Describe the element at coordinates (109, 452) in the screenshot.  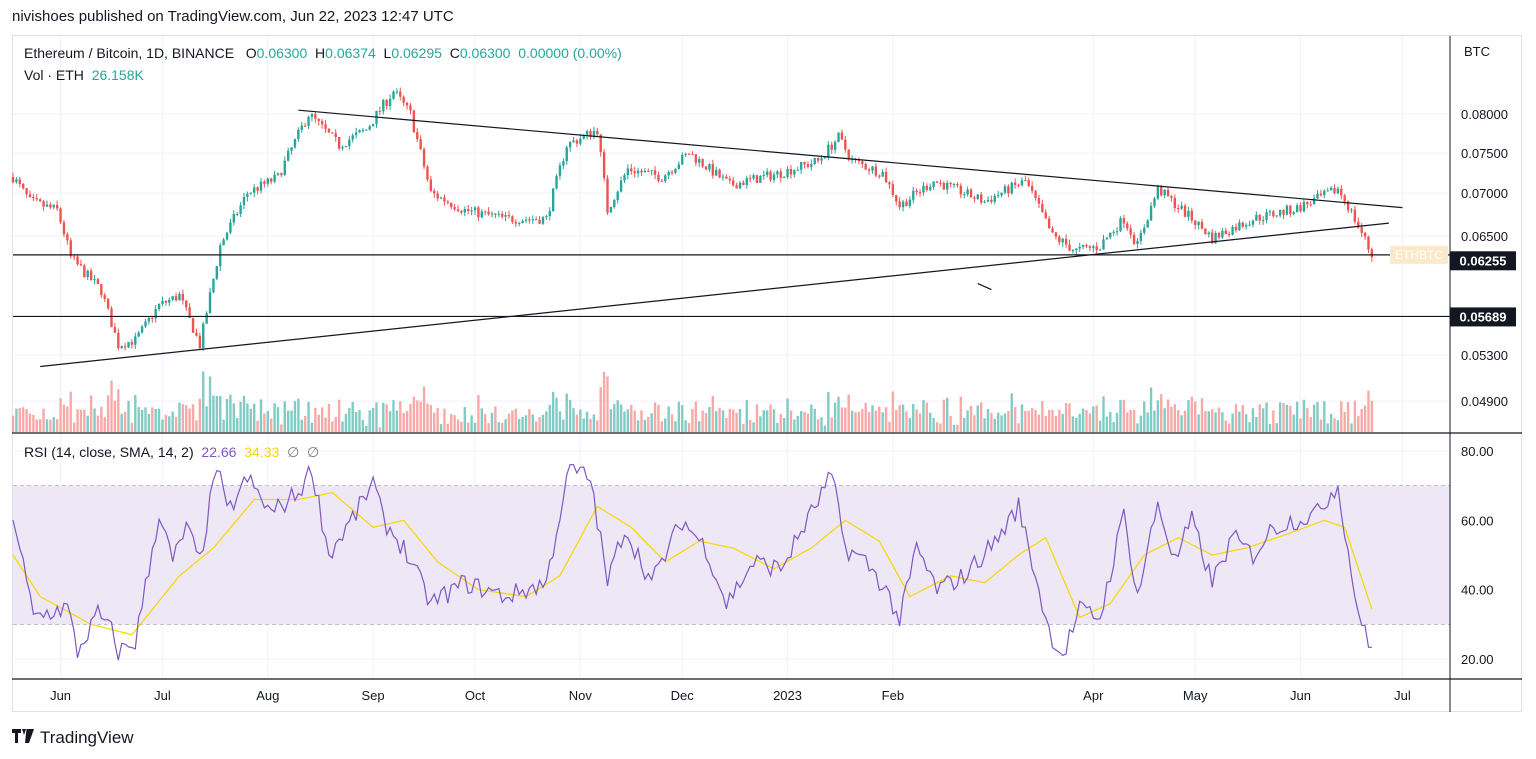
I see `rsi-label: RSI (14, close, SMA, 14, 2)` at that location.